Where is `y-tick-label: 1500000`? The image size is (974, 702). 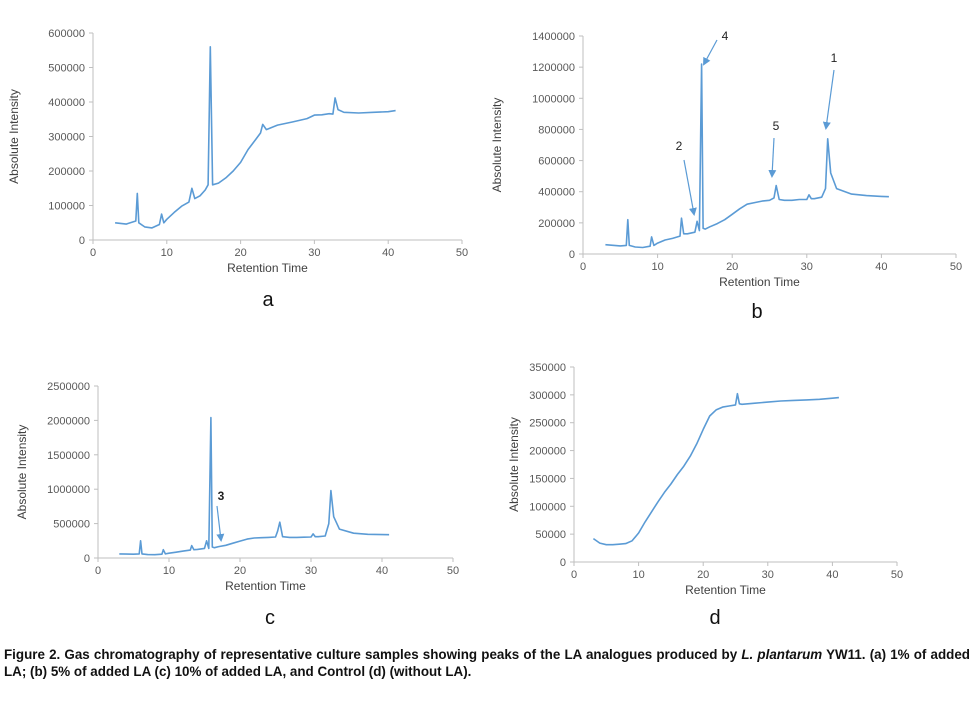
y-tick-label: 1500000 is located at coordinates (68, 456).